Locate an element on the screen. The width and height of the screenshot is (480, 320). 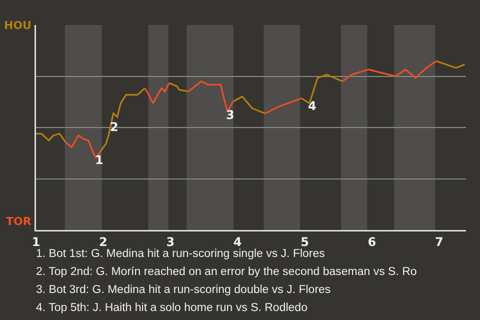
annotation: 3 is located at coordinates (230, 115).